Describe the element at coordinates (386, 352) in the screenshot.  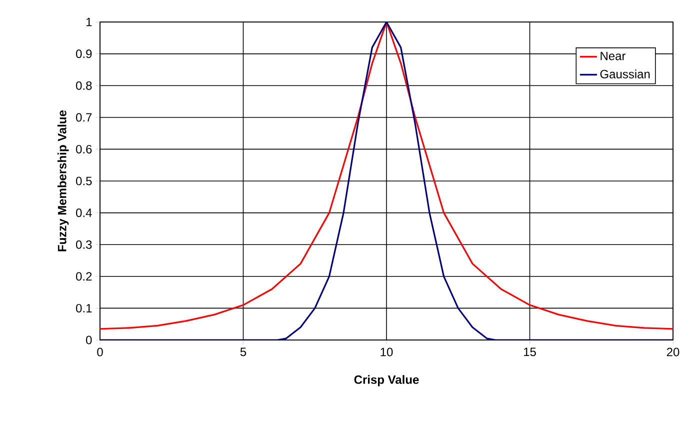
I see `x-tick-label: 10` at that location.